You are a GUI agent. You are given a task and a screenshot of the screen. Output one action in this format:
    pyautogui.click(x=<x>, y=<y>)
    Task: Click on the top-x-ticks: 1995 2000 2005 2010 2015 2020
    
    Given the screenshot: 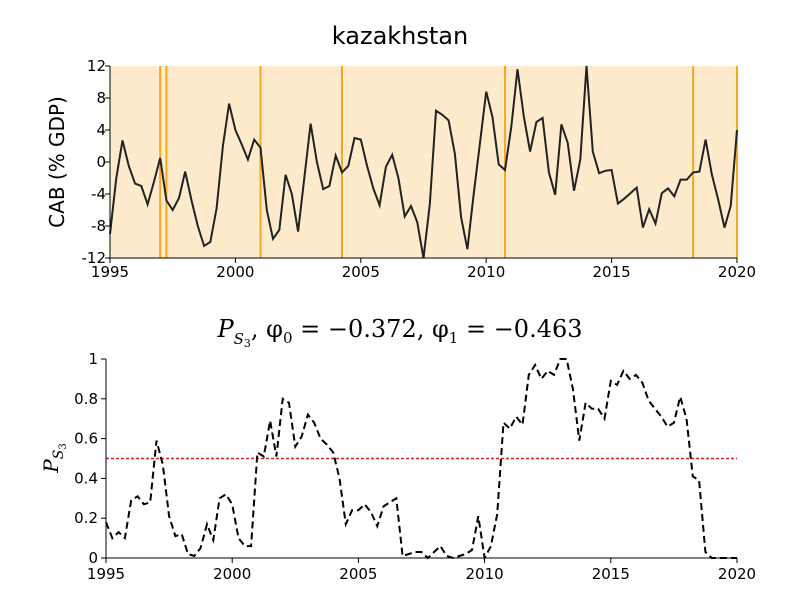 What is the action you would take?
    pyautogui.click(x=423, y=269)
    